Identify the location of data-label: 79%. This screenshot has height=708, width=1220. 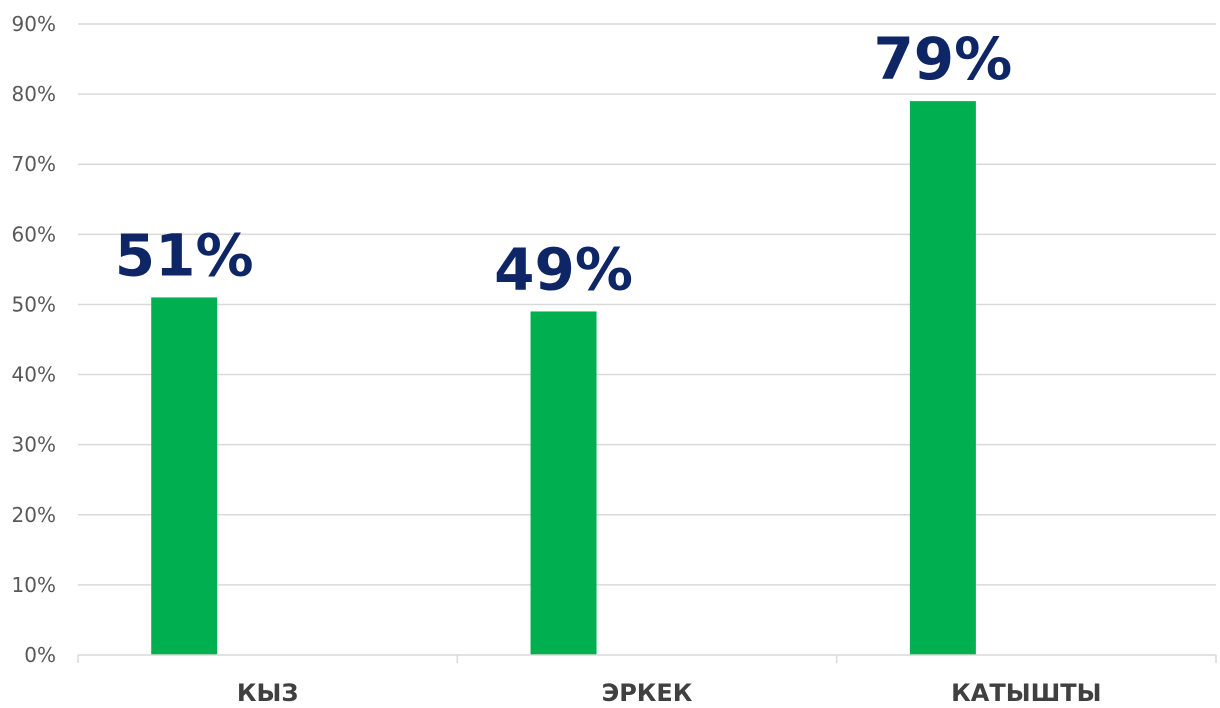
(942, 59).